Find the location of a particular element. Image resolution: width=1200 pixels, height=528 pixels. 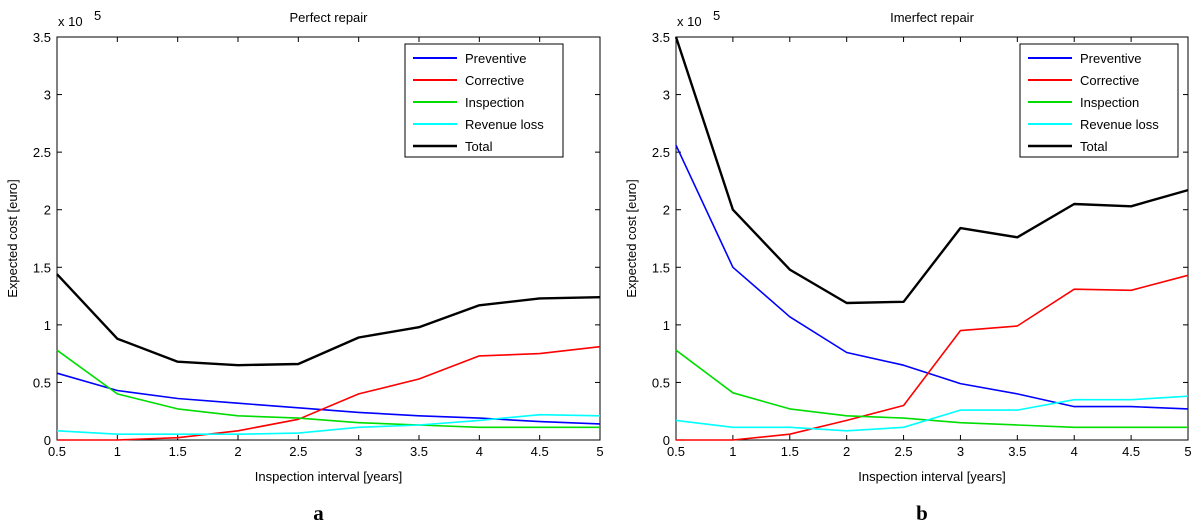

panel-letter: a is located at coordinates (318, 513).